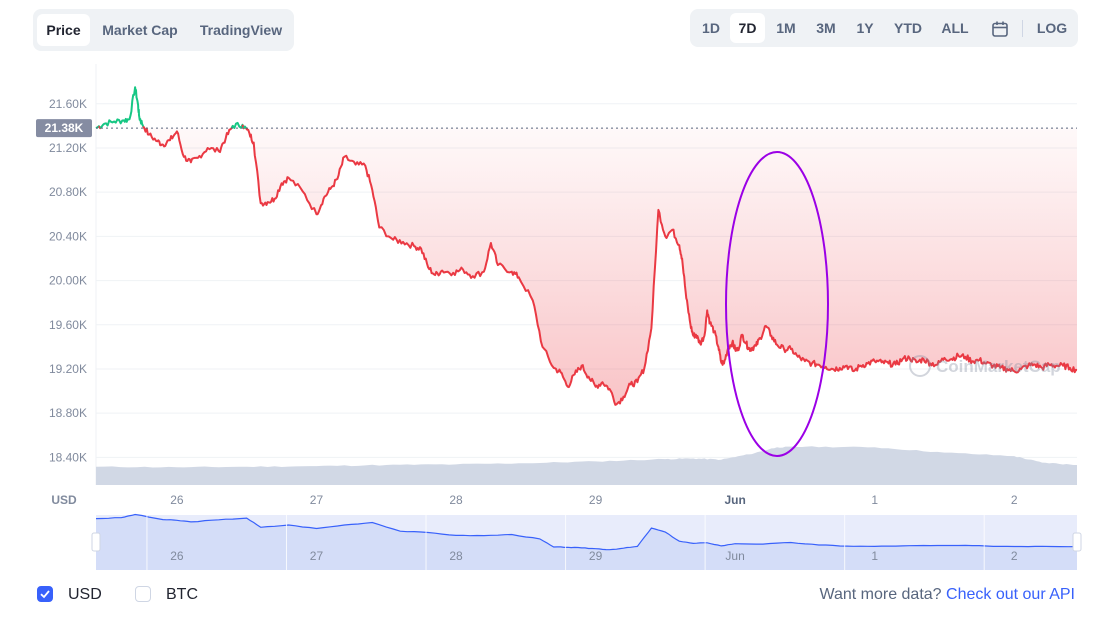 The width and height of the screenshot is (1109, 637). I want to click on navigator-left-handle, so click(96, 542).